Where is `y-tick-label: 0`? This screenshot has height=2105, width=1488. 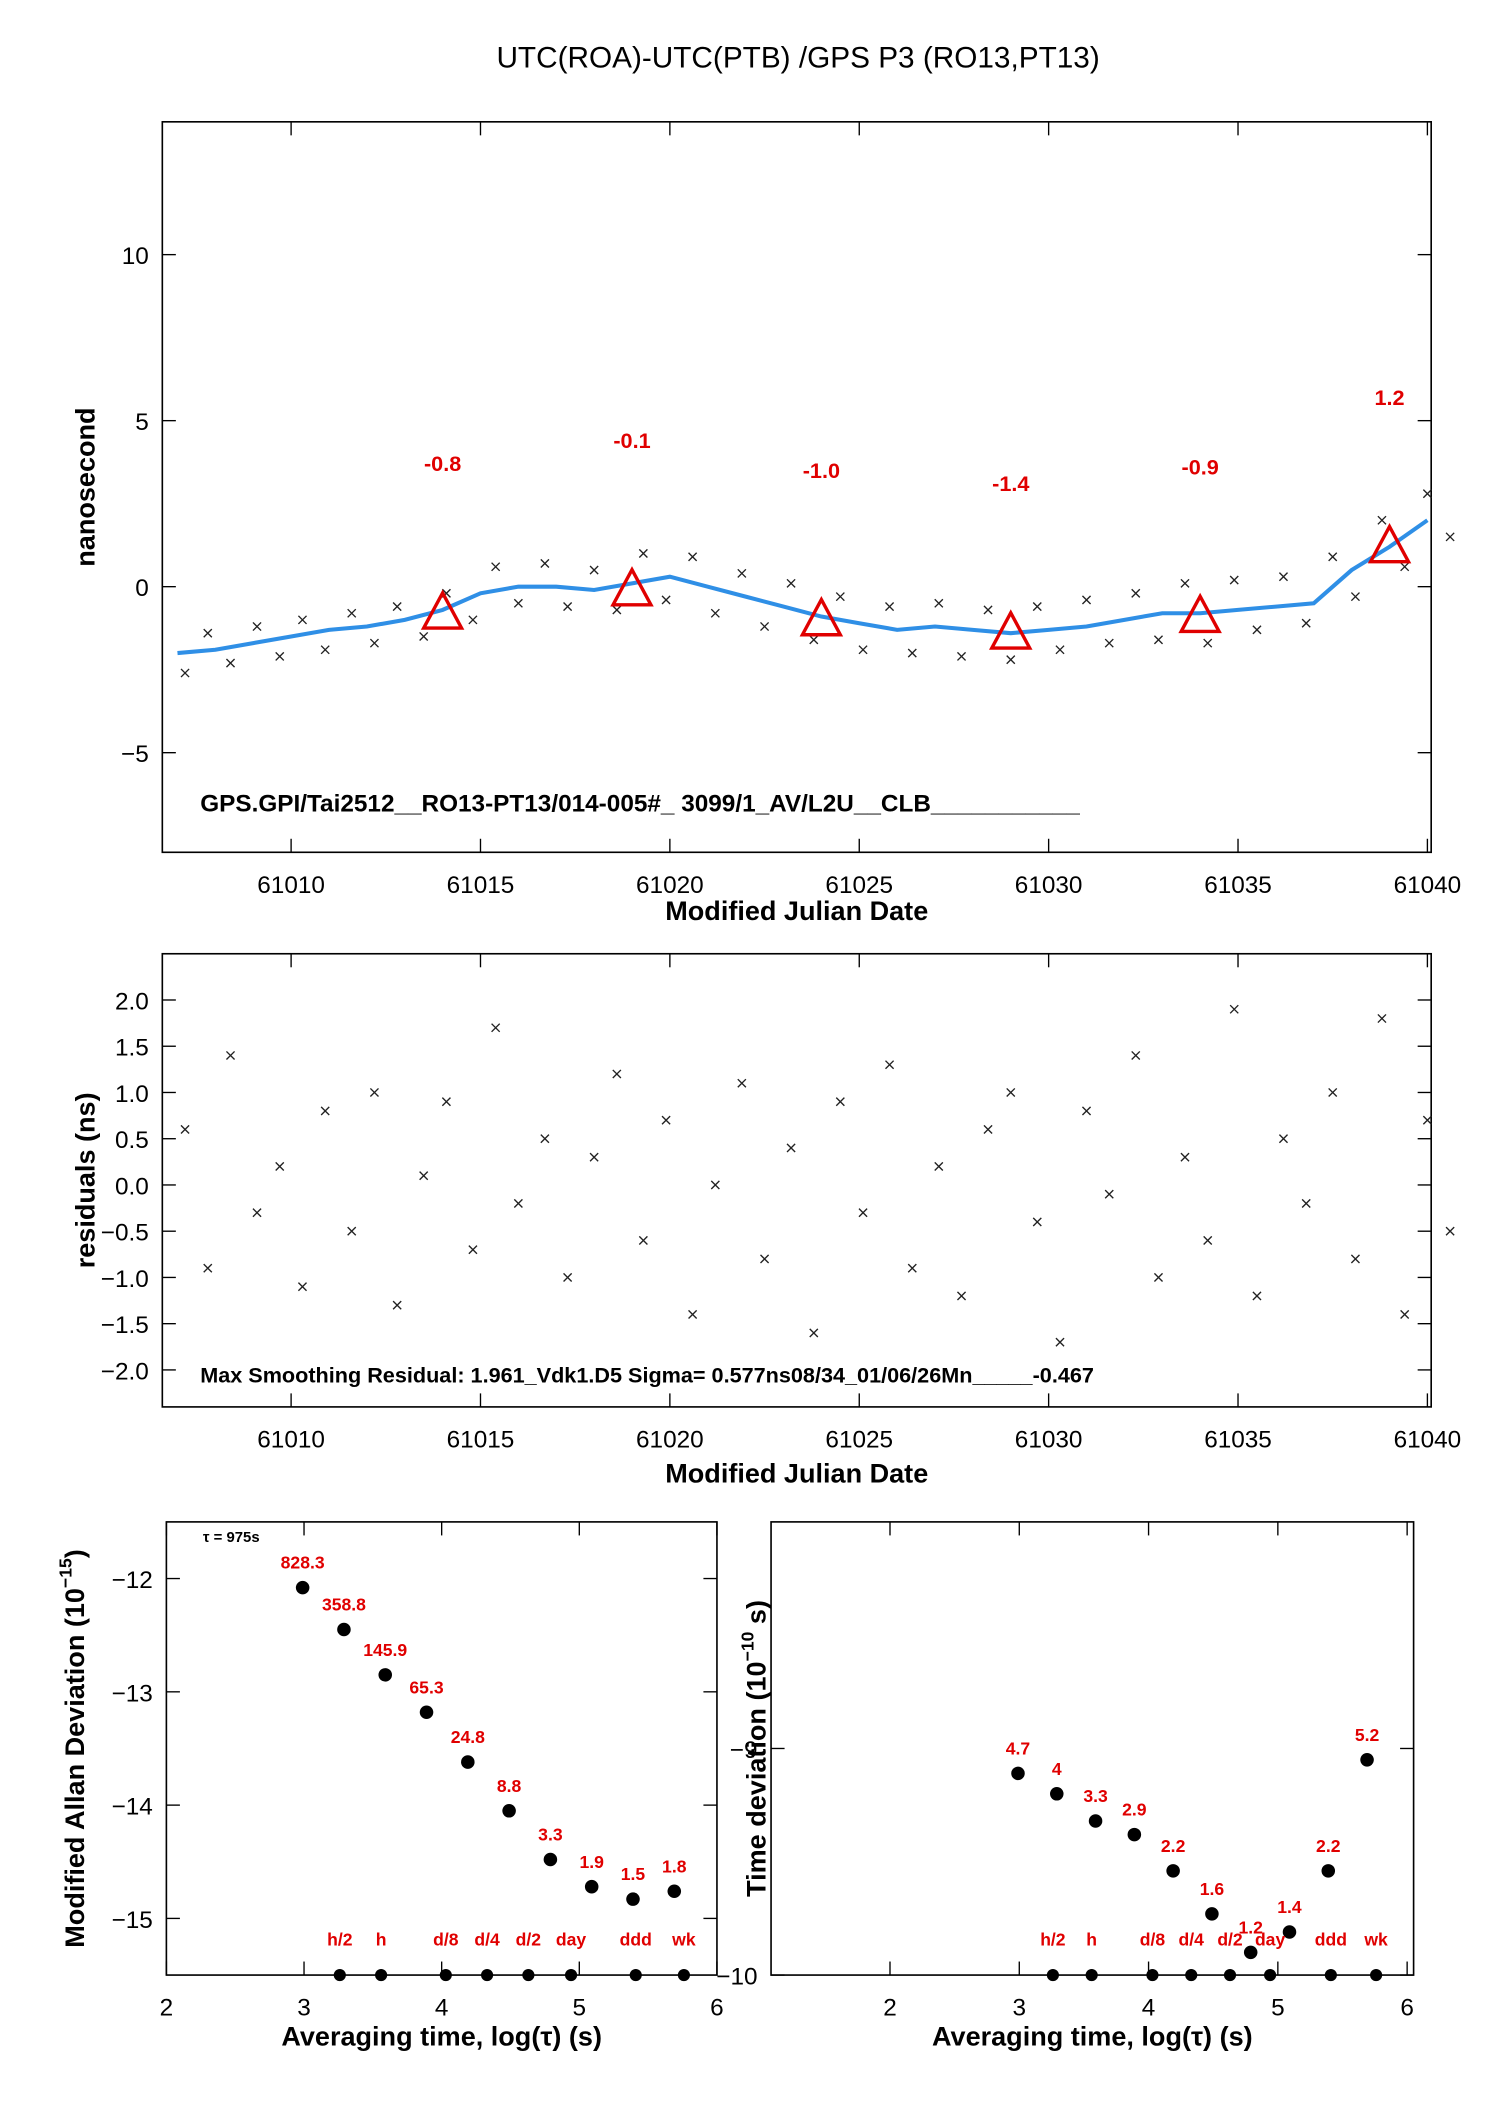
y-tick-label: 0 is located at coordinates (142, 588).